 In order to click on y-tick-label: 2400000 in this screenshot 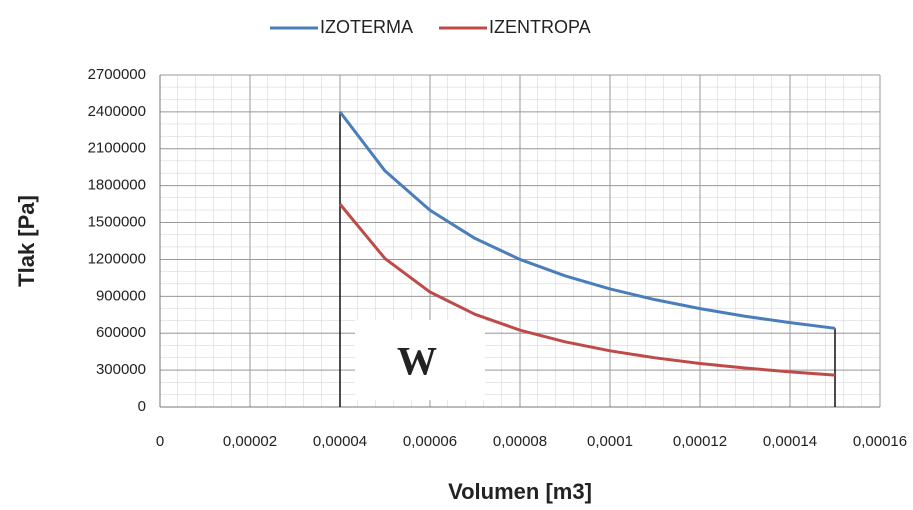, I will do `click(117, 111)`.